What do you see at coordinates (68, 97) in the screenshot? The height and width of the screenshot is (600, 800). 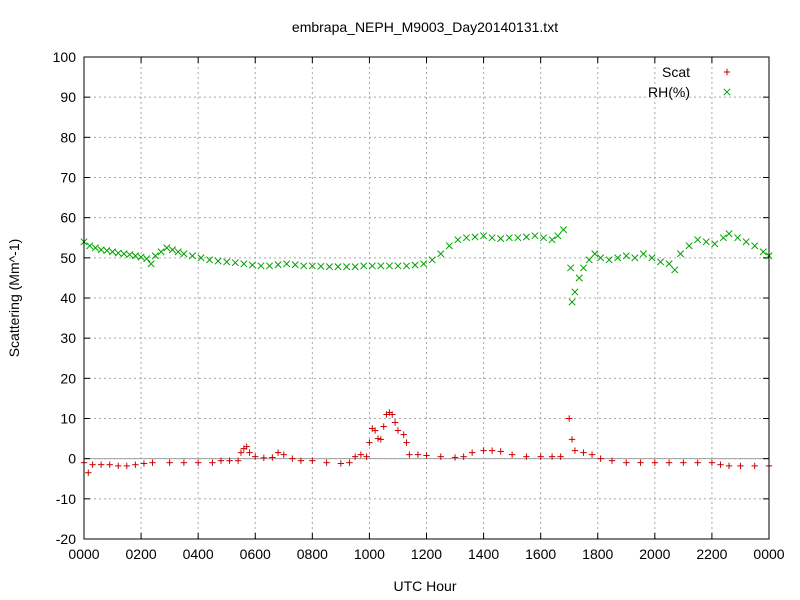 I see `y-tick-label: 90` at bounding box center [68, 97].